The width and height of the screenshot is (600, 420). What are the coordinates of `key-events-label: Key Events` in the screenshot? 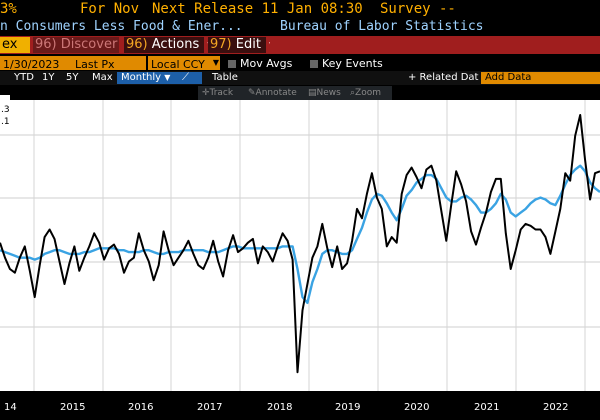 It's located at (352, 63).